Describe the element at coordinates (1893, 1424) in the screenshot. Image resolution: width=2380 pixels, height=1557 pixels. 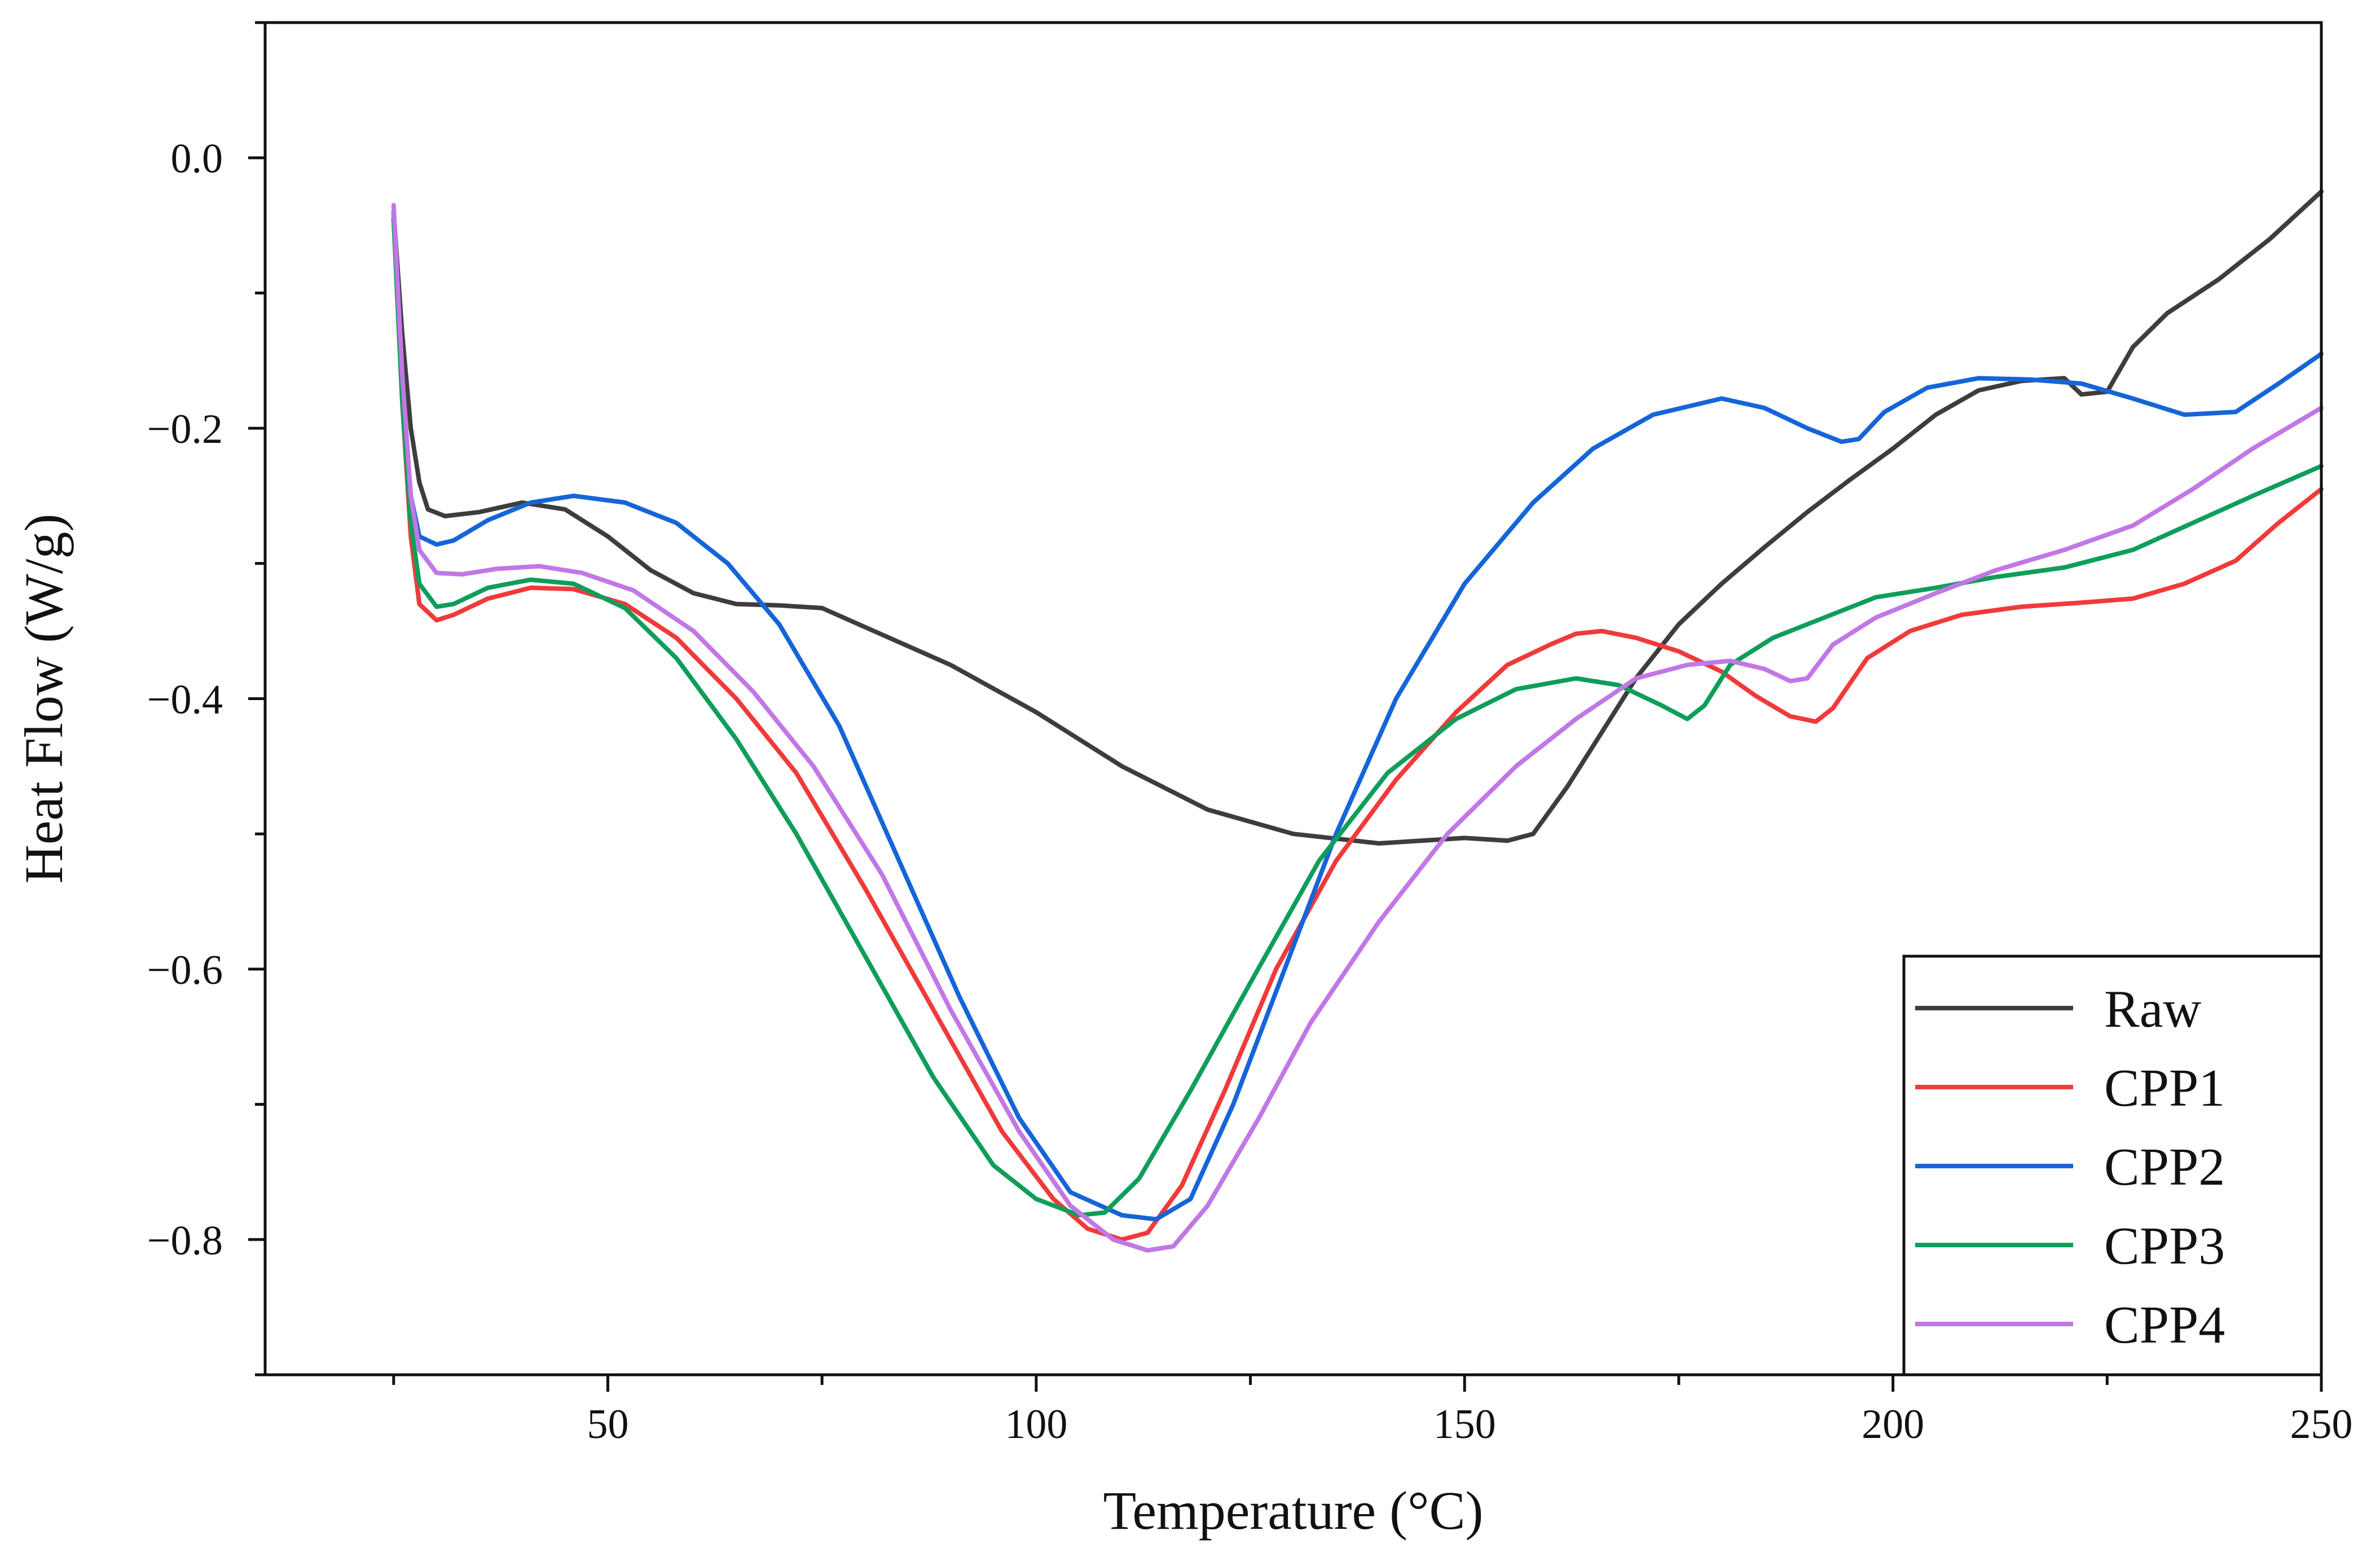
I see `x-tick-label-200: 200` at that location.